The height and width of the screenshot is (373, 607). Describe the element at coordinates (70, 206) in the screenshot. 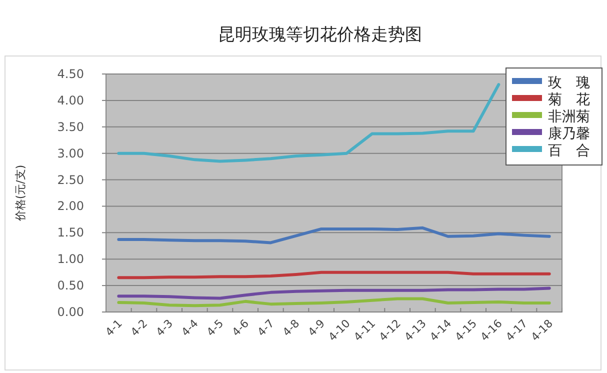

I see `ytick: 2.00` at that location.